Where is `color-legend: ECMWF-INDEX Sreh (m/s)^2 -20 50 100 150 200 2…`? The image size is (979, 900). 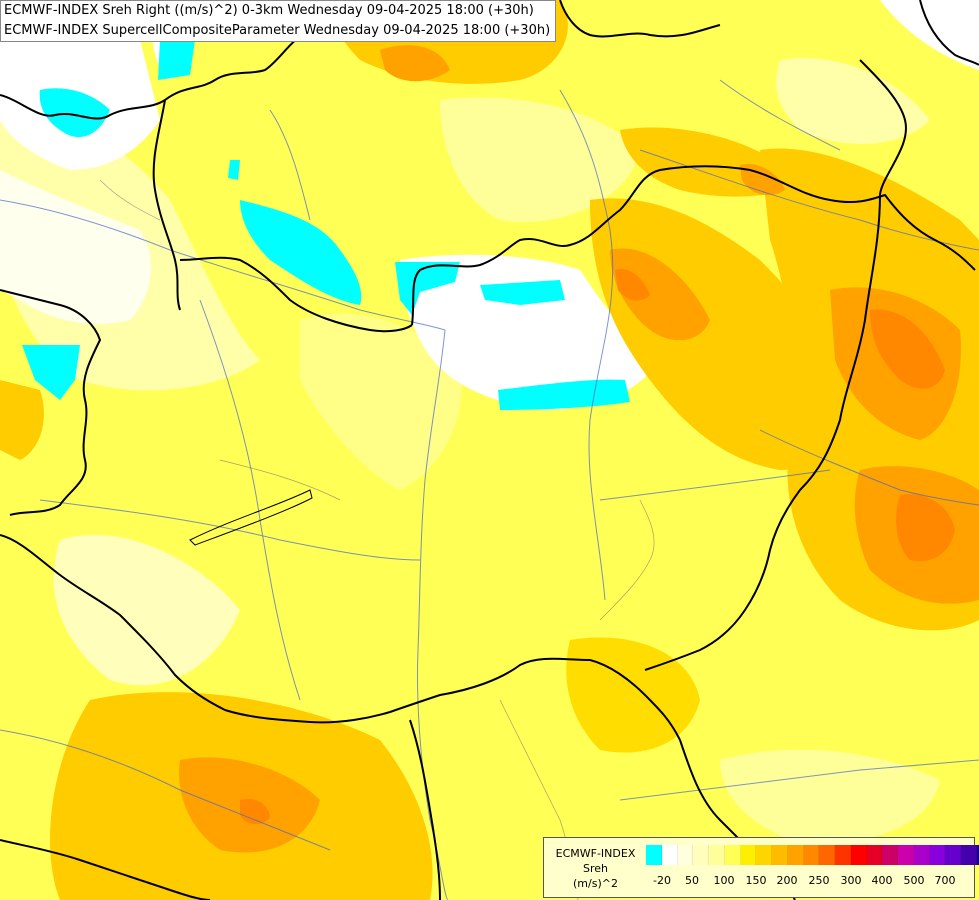 color-legend: ECMWF-INDEX Sreh (m/s)^2 -20 50 100 150 200 2… is located at coordinates (761, 867).